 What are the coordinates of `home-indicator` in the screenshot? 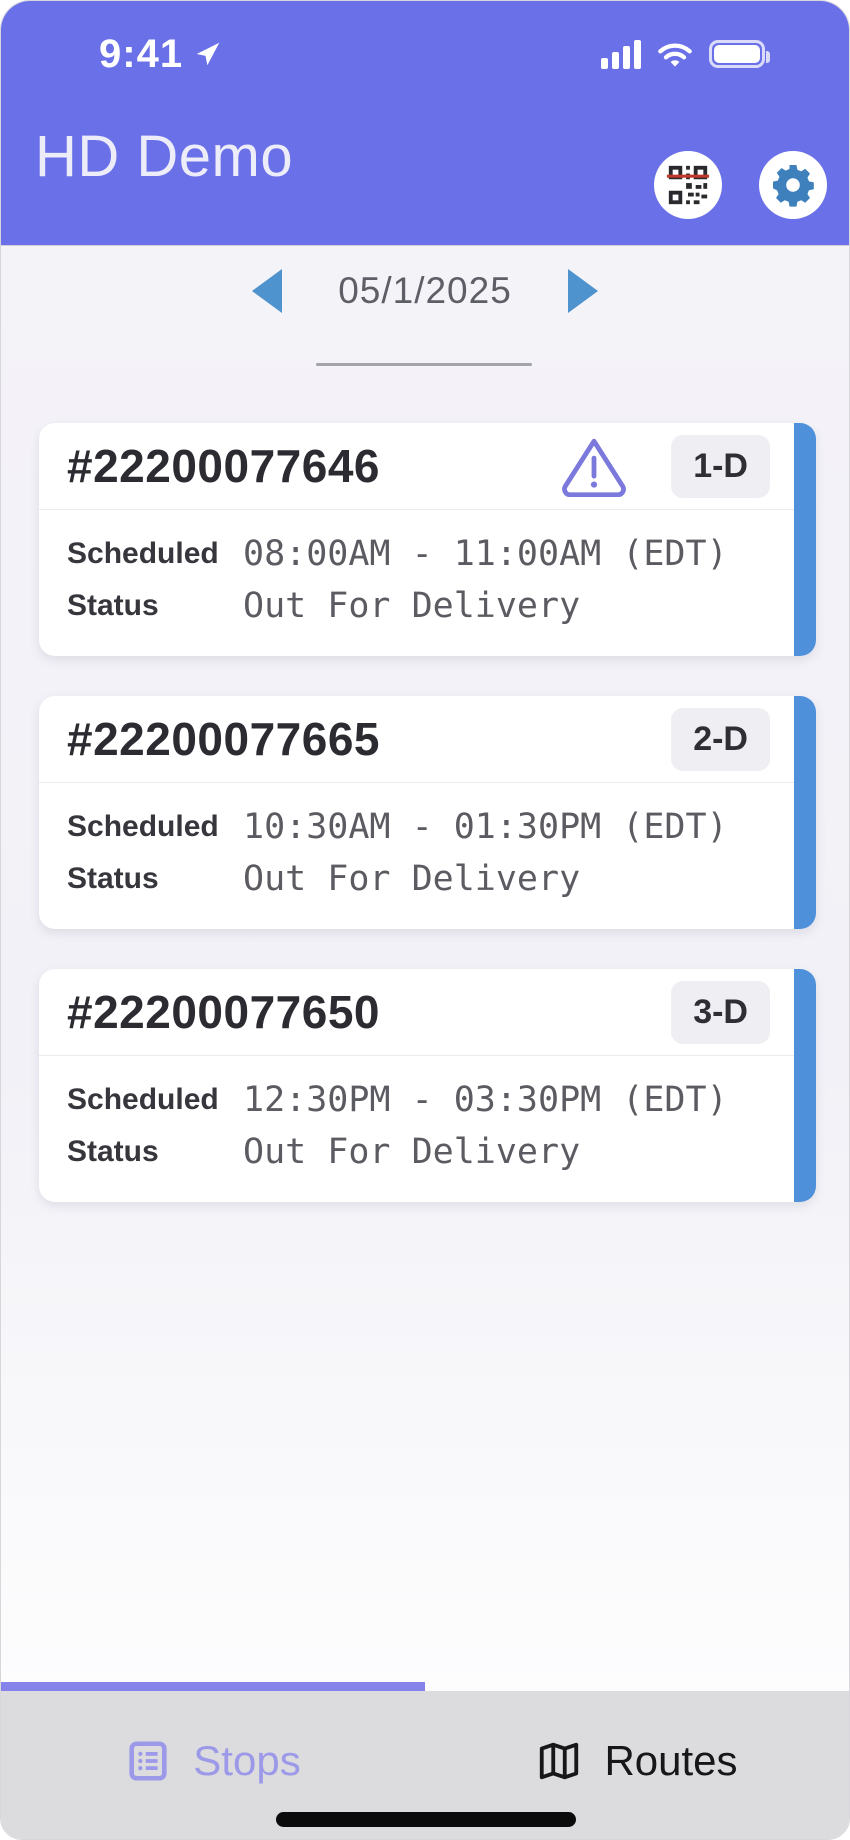 It's located at (426, 1819).